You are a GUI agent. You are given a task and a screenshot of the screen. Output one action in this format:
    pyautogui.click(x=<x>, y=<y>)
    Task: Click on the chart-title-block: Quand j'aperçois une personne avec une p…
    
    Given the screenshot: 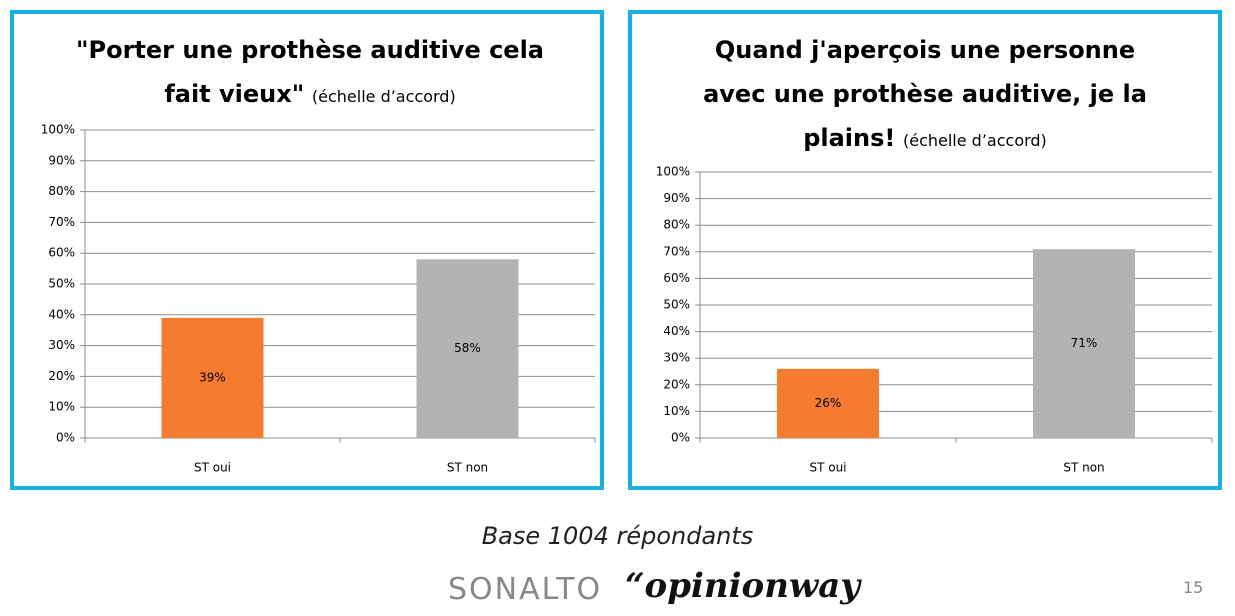 What is the action you would take?
    pyautogui.click(x=925, y=95)
    